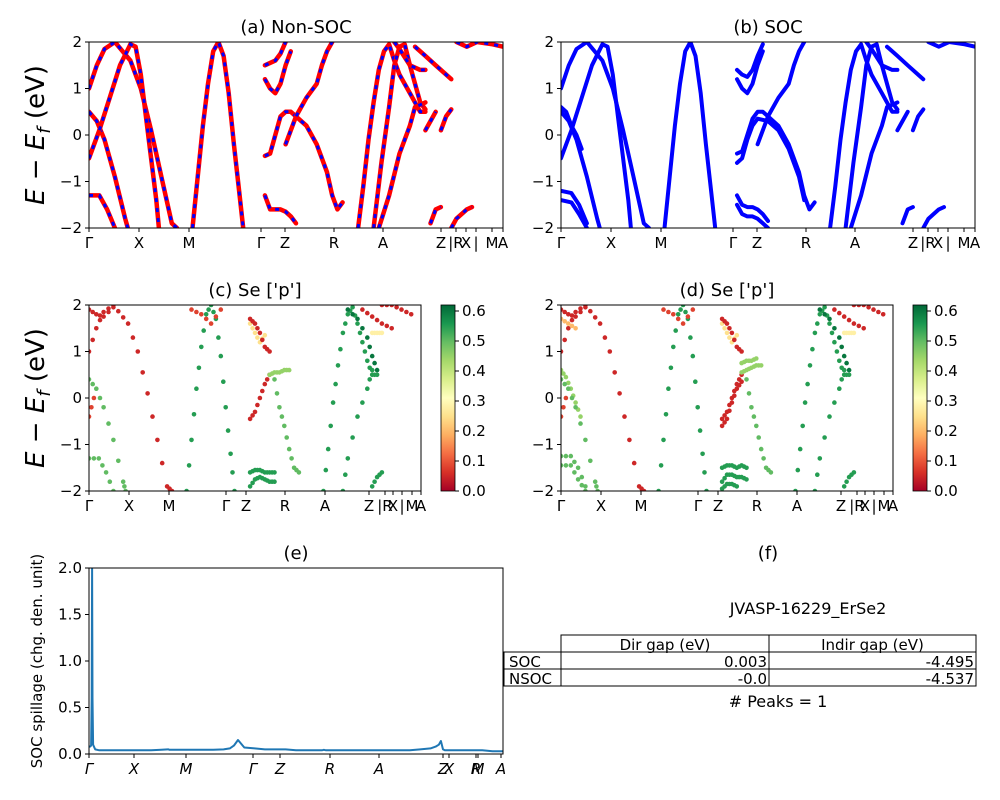 This screenshot has width=1000, height=800. I want to click on plot-area, so click(768, 135).